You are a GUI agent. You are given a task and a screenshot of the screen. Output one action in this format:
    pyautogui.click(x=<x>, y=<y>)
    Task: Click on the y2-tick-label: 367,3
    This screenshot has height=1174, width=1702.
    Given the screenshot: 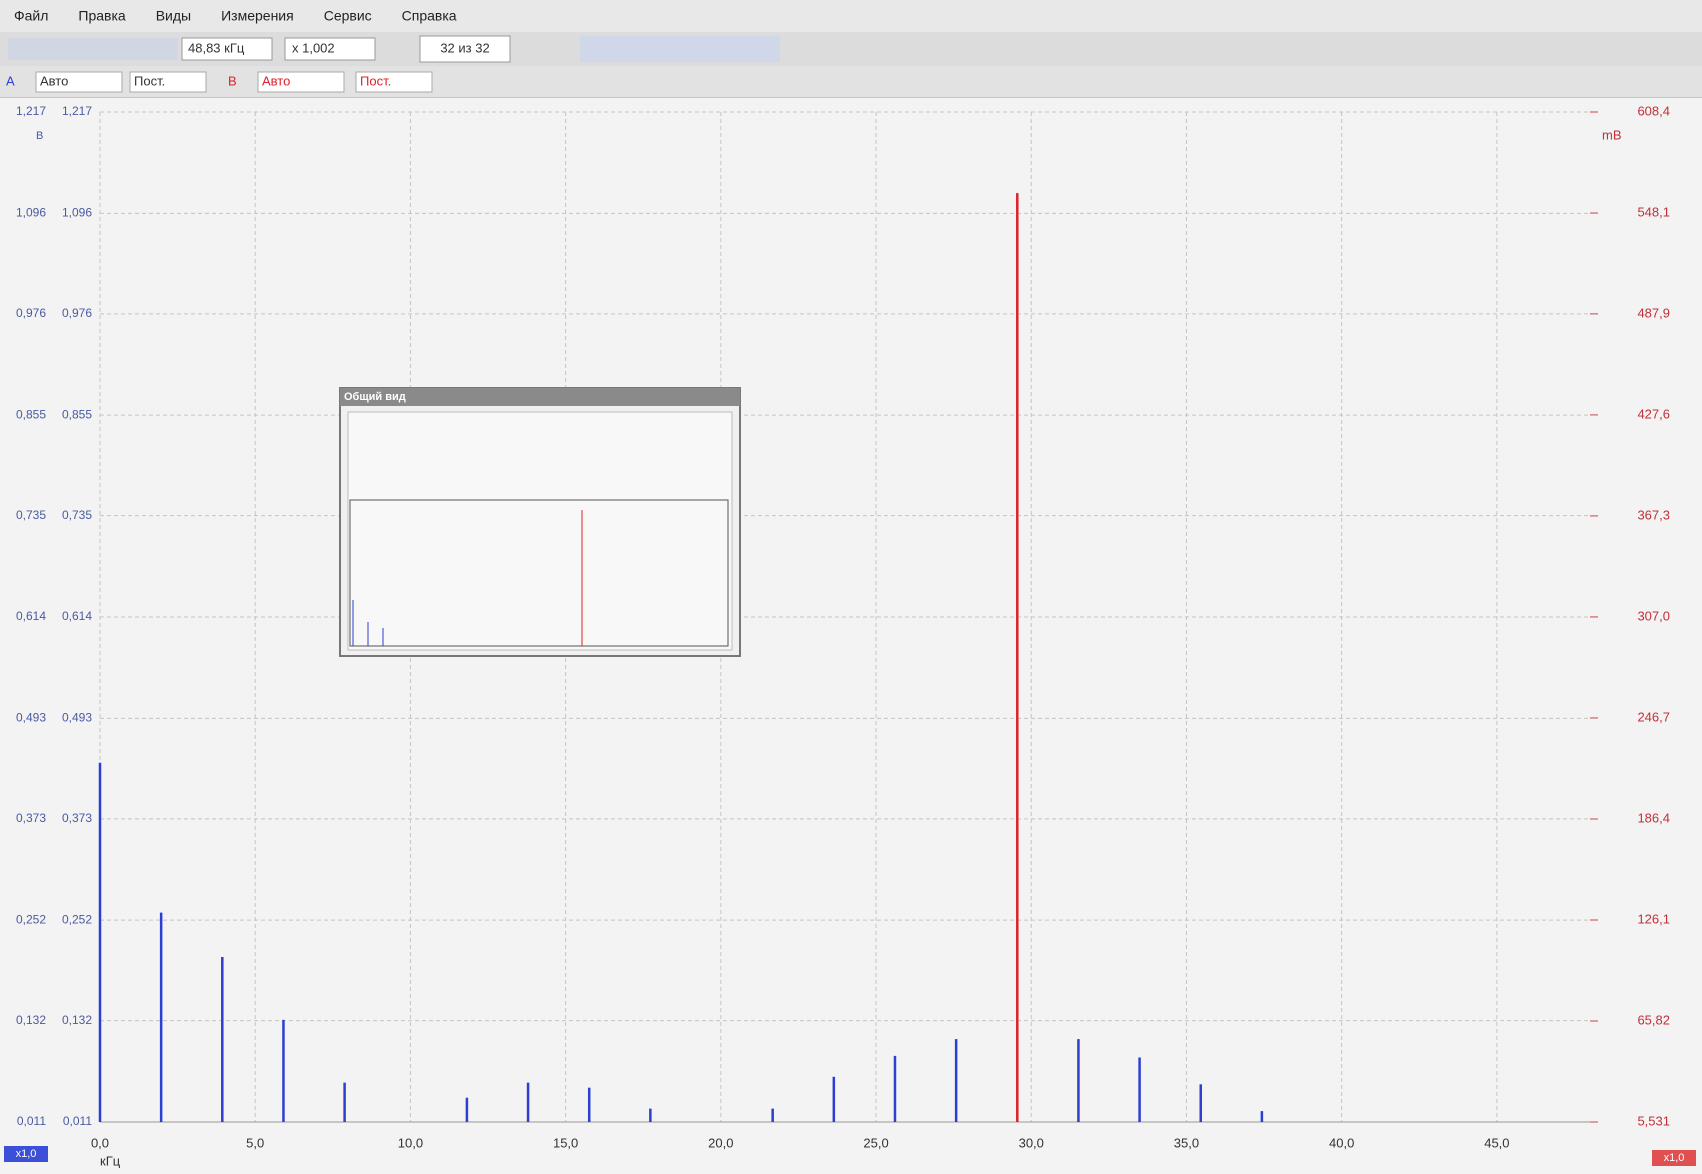 What is the action you would take?
    pyautogui.click(x=1653, y=514)
    